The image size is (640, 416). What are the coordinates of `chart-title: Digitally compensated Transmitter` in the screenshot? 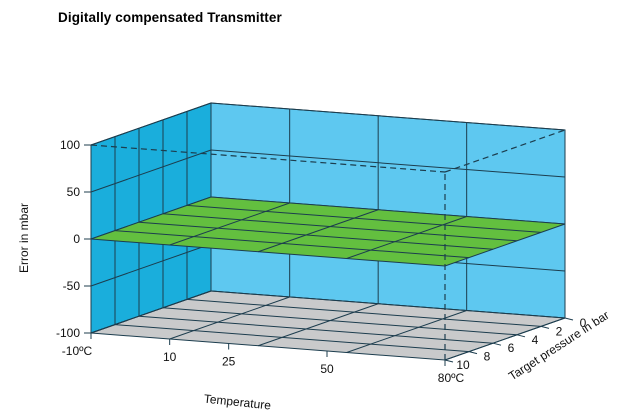 It's located at (170, 17).